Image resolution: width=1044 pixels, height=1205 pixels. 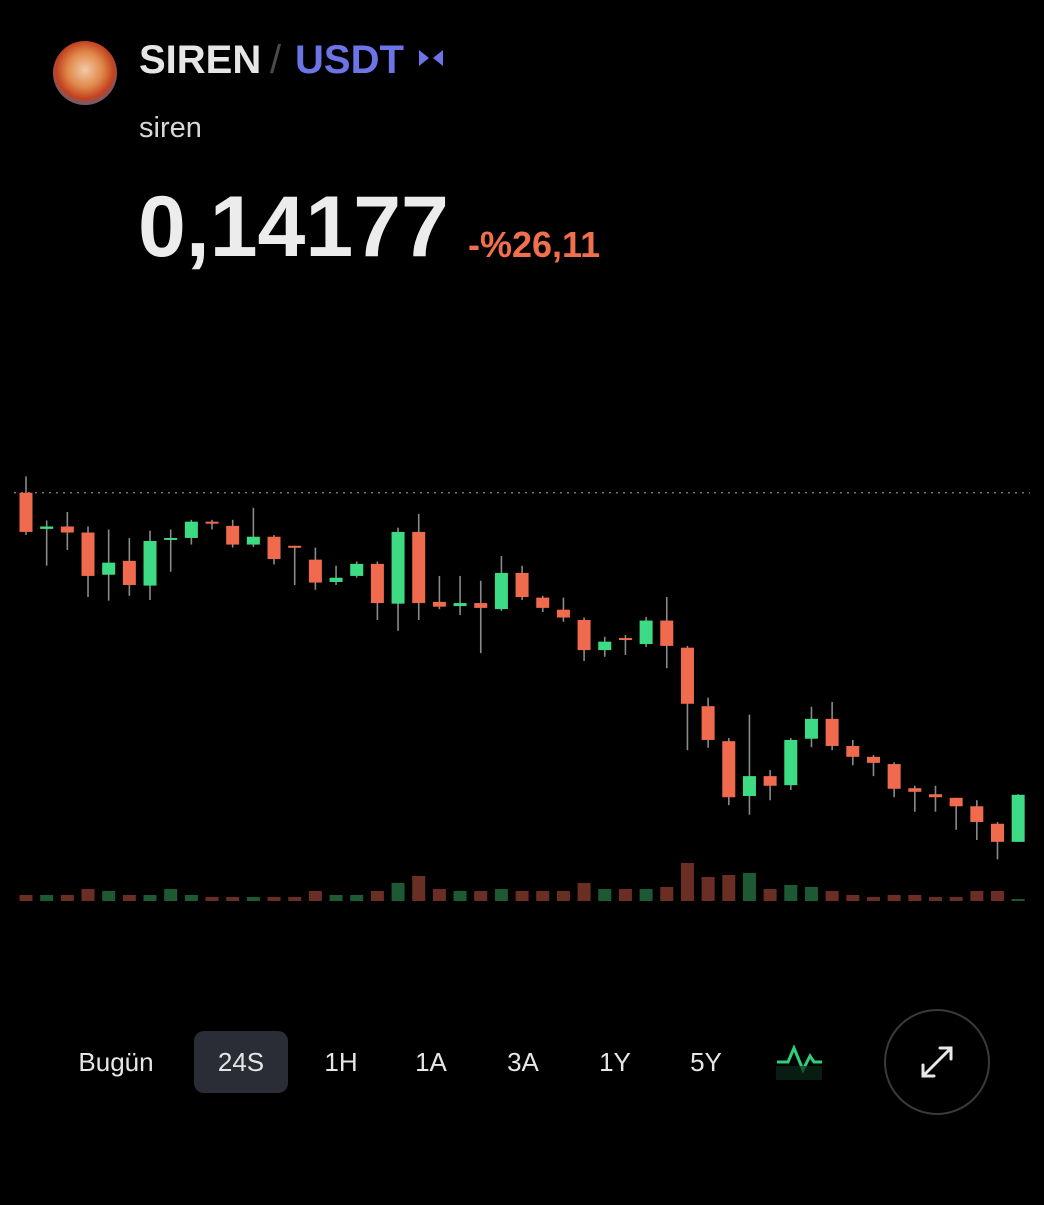 I want to click on price-change: -%26,11, so click(x=534, y=244).